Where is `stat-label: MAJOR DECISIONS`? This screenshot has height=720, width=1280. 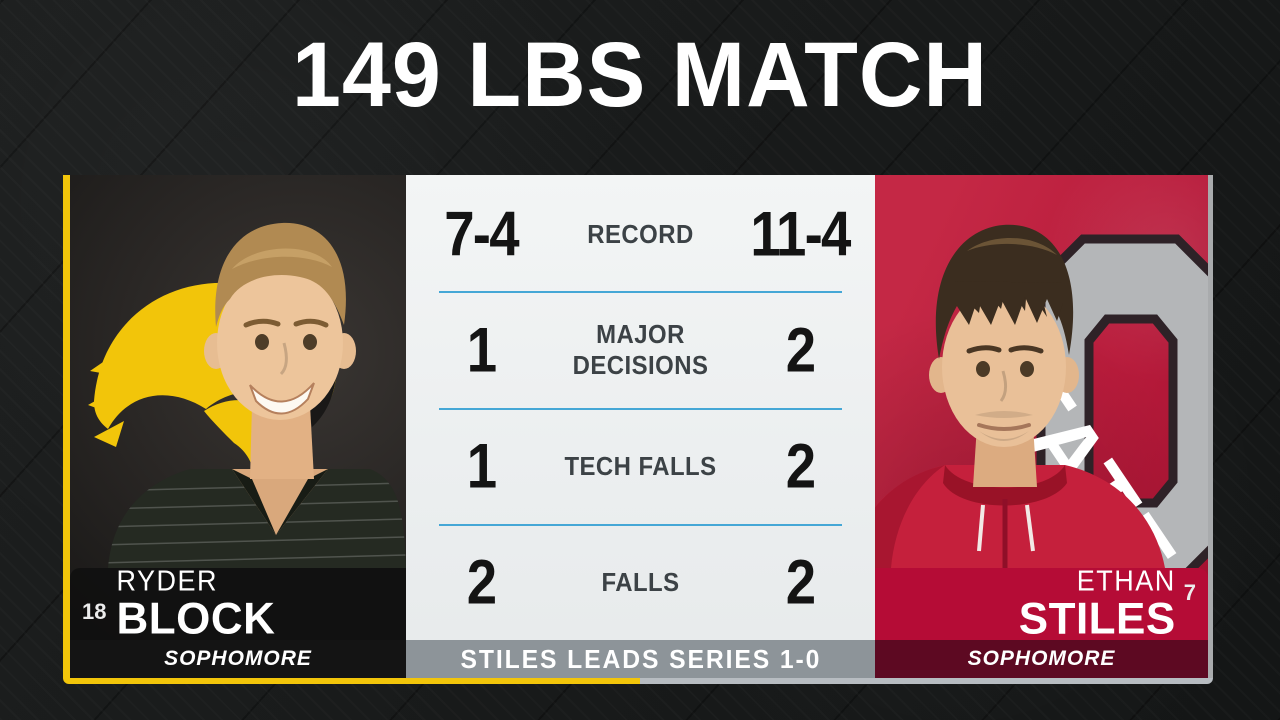 stat-label: MAJOR DECISIONS is located at coordinates (640, 350).